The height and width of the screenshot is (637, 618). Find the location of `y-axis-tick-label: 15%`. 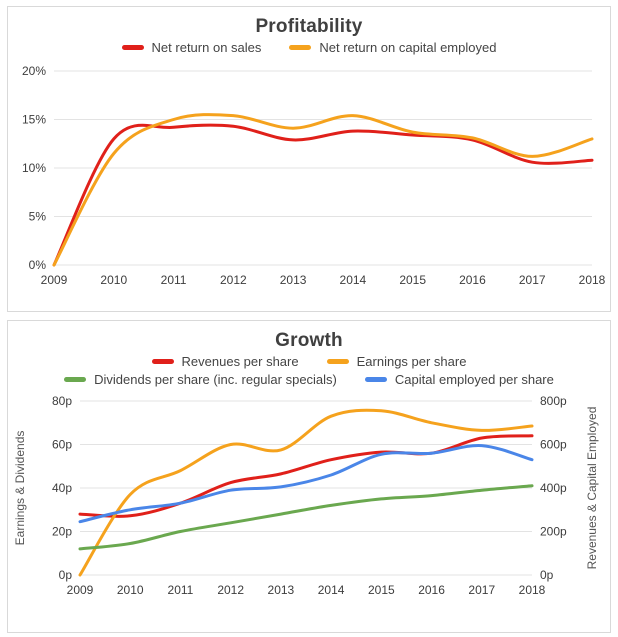

y-axis-tick-label: 15% is located at coordinates (34, 120).